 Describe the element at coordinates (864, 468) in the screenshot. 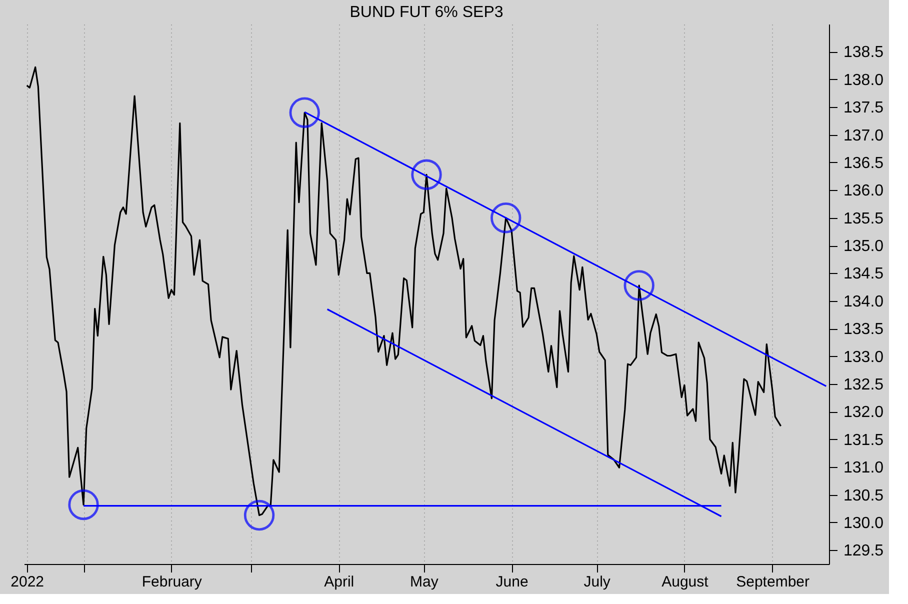

I see `y-tick-label: 131.0` at that location.